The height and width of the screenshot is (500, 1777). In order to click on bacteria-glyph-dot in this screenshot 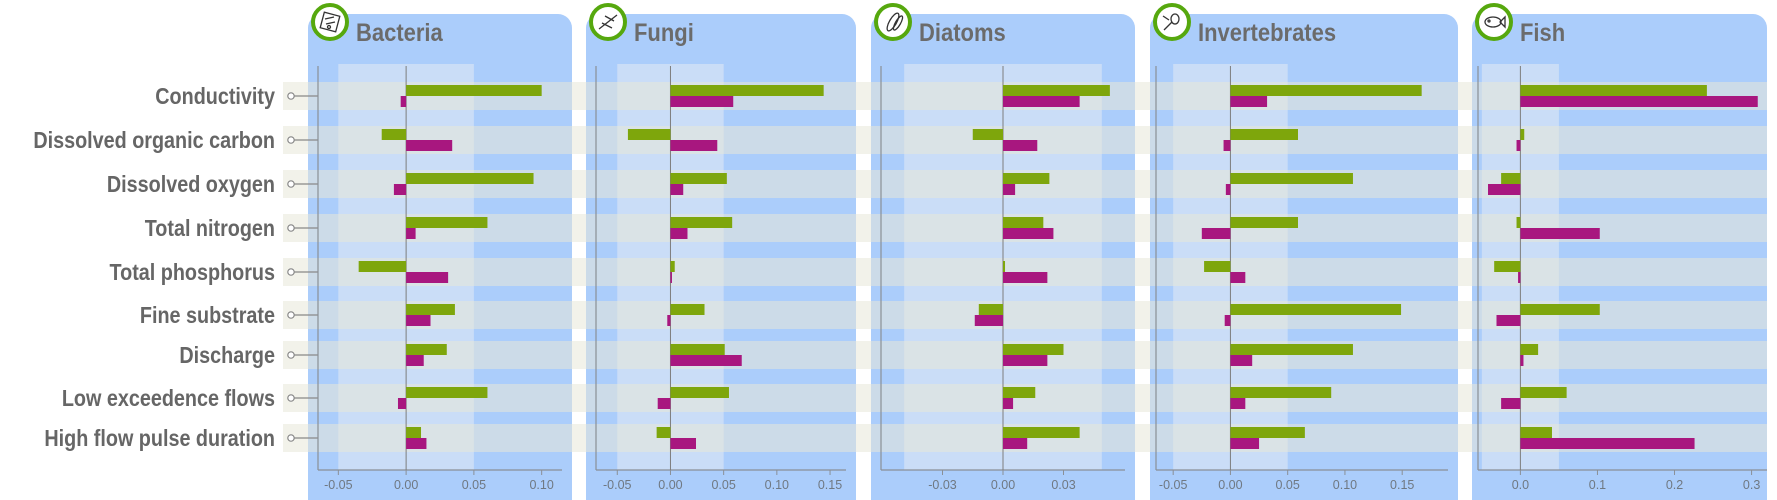, I will do `click(329, 27)`.